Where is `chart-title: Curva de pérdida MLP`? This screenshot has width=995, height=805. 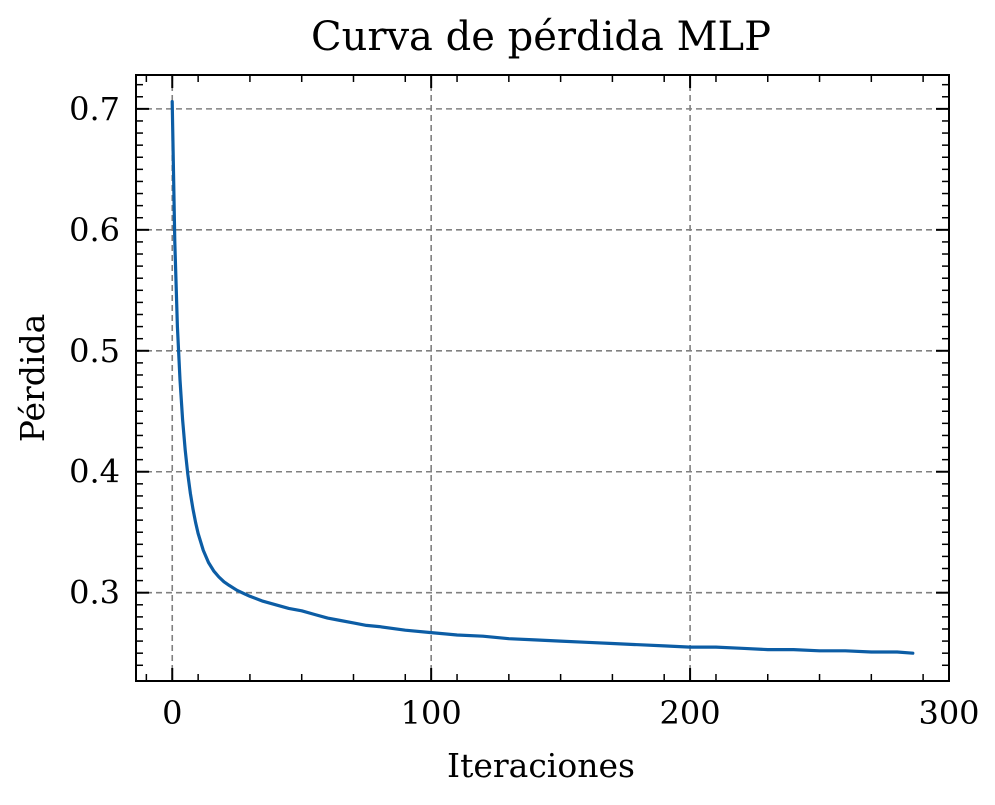 chart-title: Curva de pérdida MLP is located at coordinates (541, 37).